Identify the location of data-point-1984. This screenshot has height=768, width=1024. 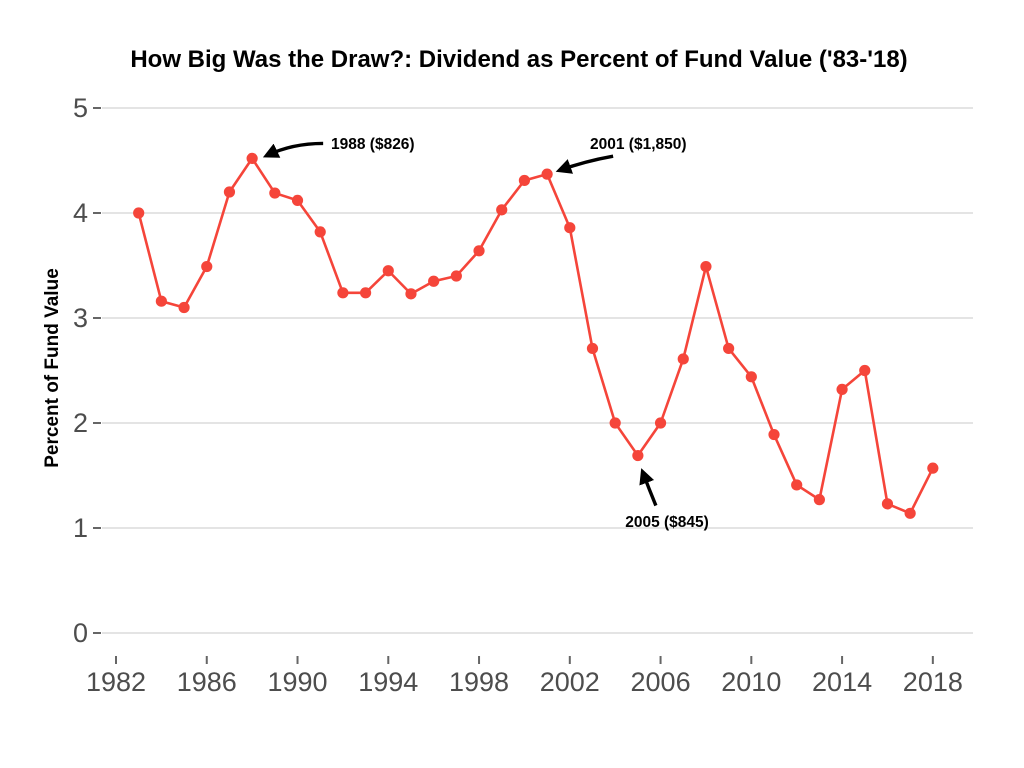
(161, 301).